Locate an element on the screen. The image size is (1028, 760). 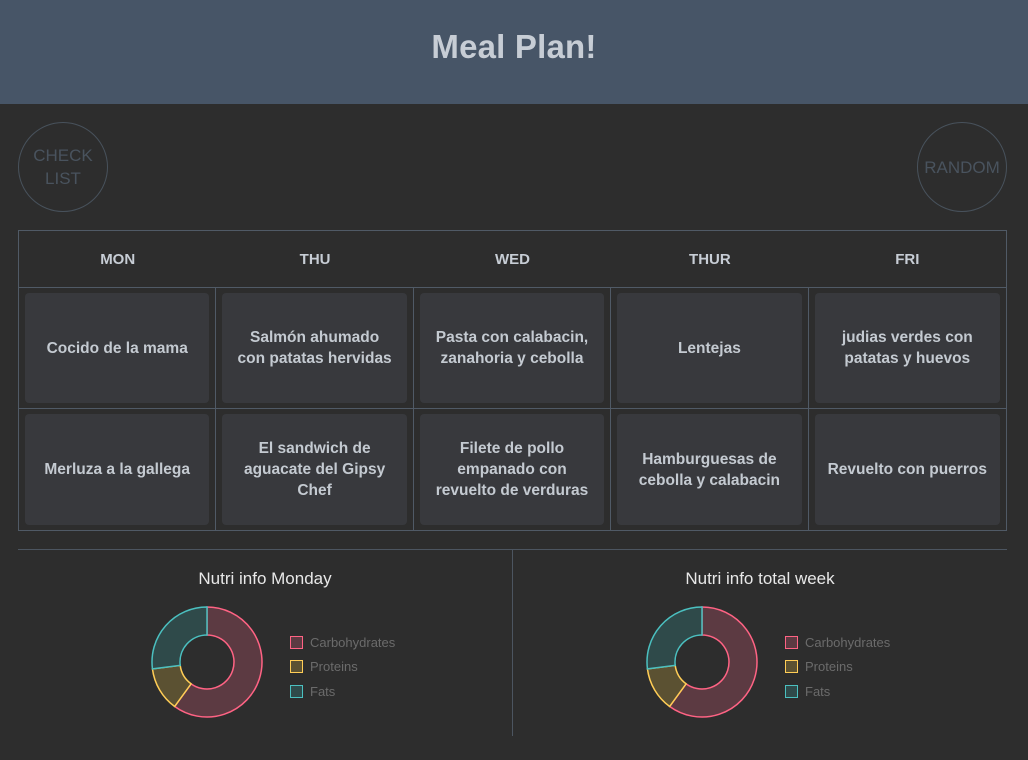
meal-card: Cocido de la mama is located at coordinates (117, 348).